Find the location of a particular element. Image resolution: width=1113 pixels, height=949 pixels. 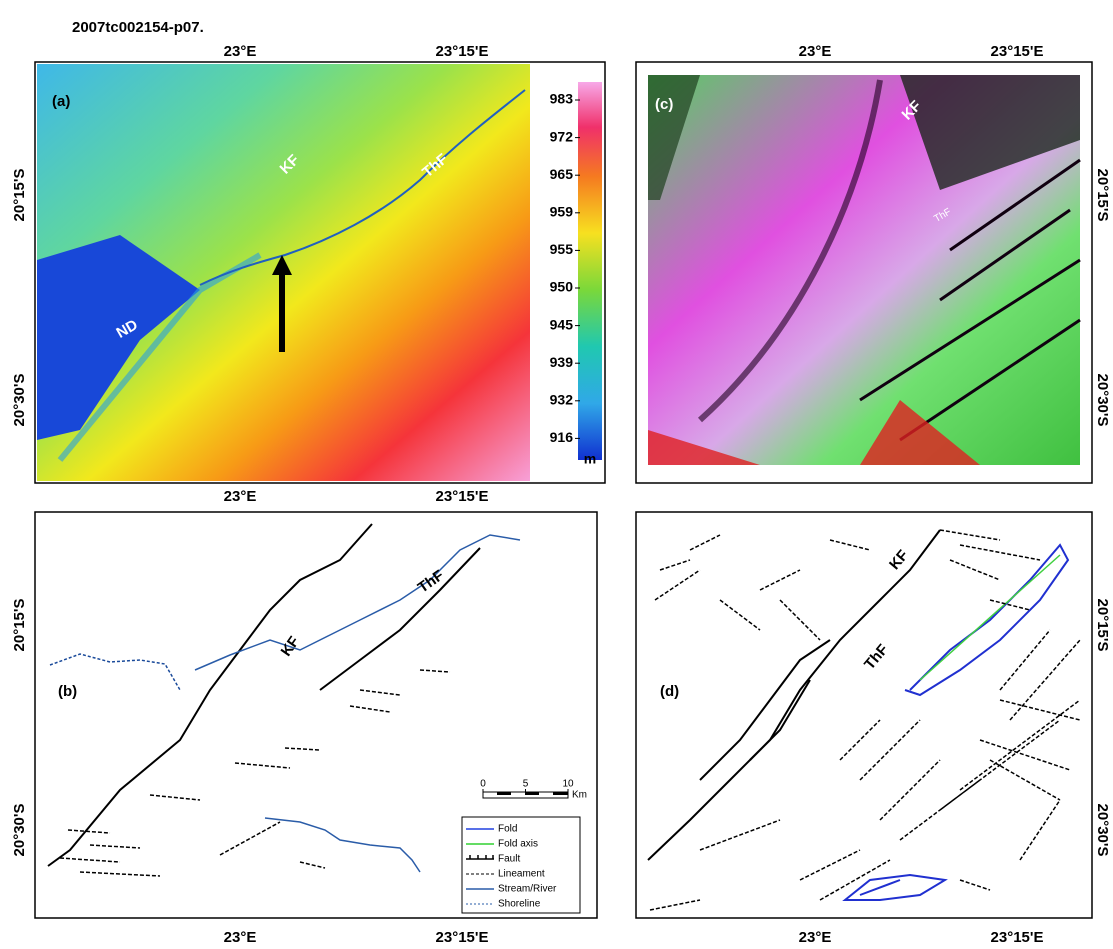

legend-label: Lineament is located at coordinates (521, 874).